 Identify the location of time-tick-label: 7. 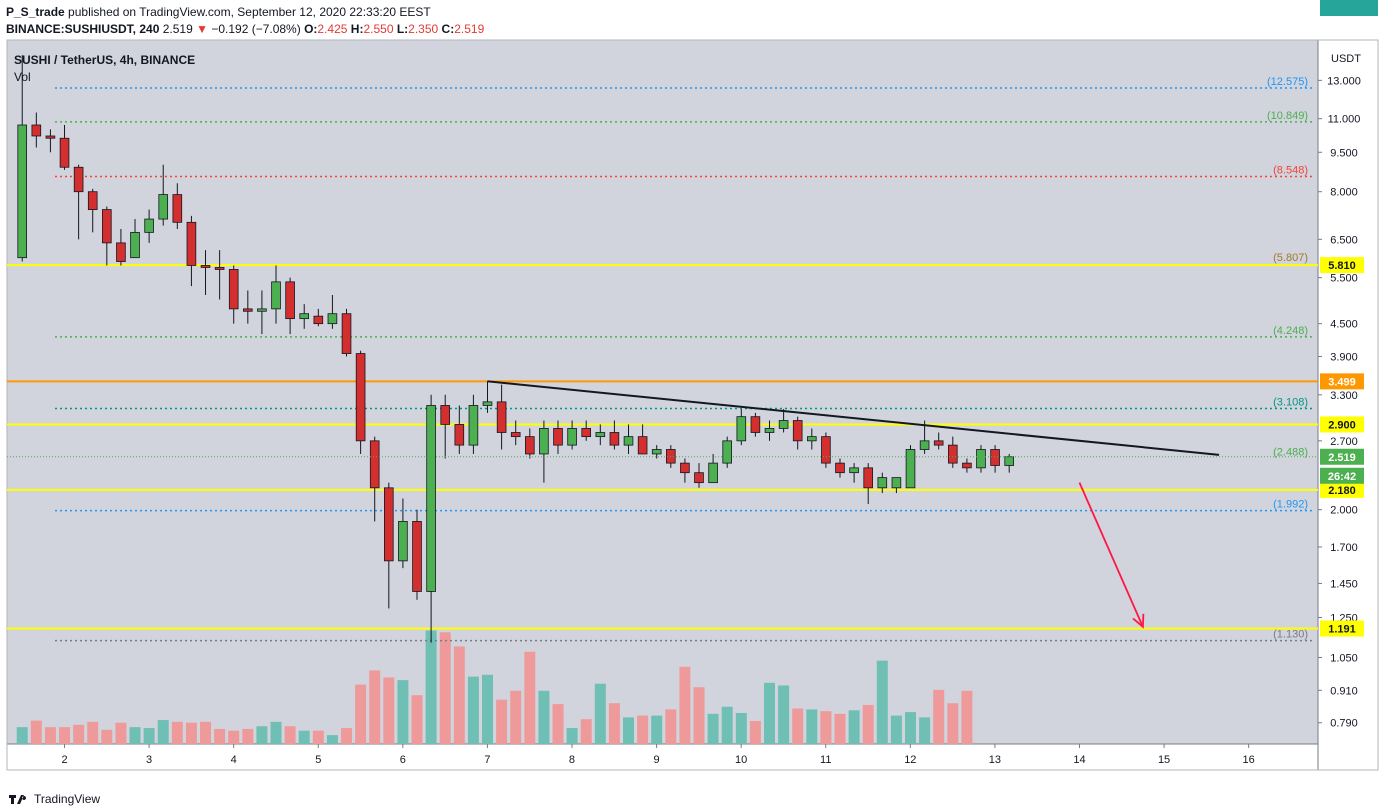
(487, 760).